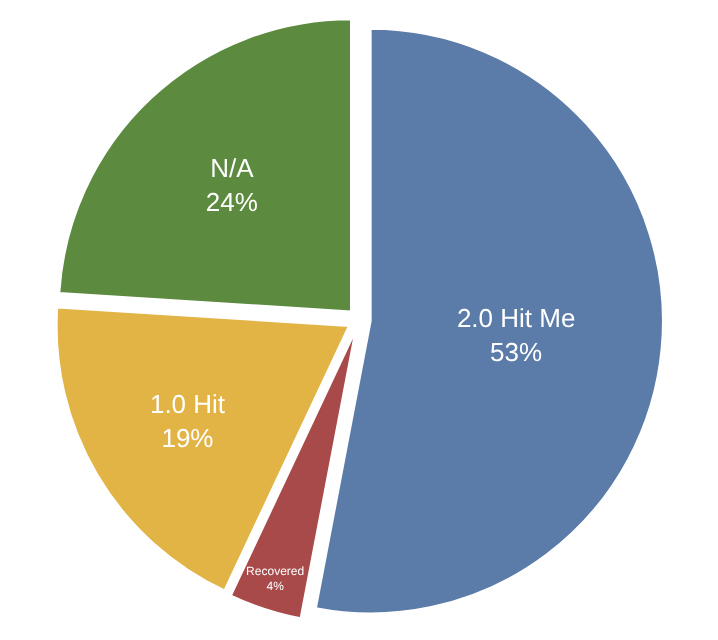 The height and width of the screenshot is (640, 718). I want to click on slice-label: 2.0 Hit Me, so click(516, 317).